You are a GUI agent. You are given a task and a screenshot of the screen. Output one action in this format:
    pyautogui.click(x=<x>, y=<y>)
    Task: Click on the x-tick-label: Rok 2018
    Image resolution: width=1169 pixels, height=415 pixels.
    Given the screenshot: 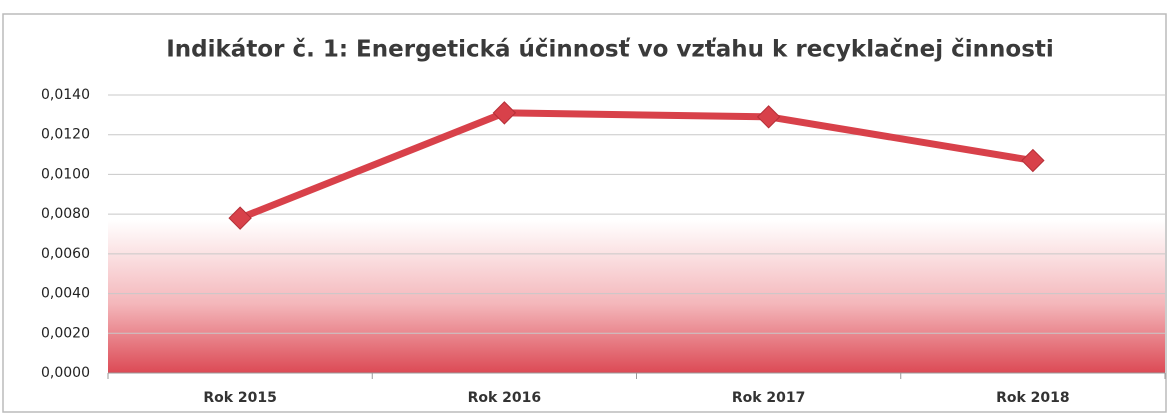 What is the action you would take?
    pyautogui.click(x=1033, y=398)
    